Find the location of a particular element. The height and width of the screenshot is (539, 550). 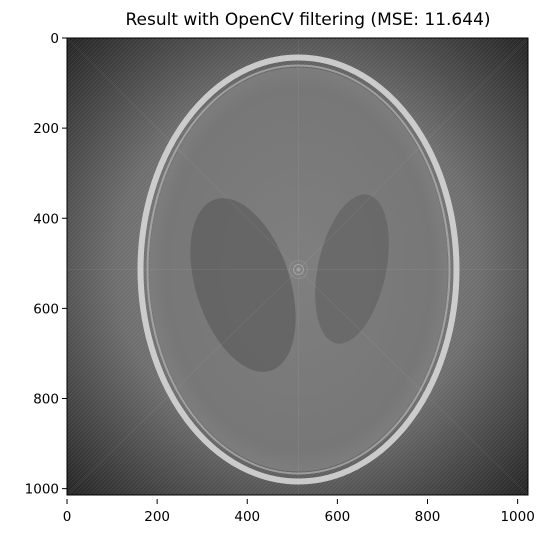

center-ring is located at coordinates (298, 269).